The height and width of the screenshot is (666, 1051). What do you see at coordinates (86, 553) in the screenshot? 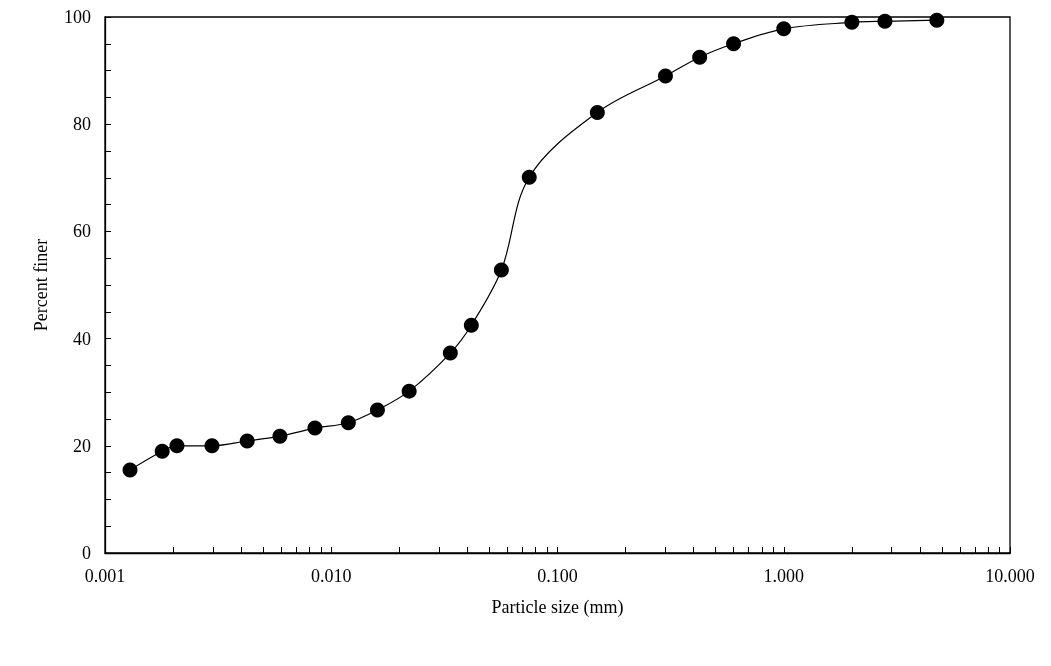
I see `y-tick-label: 0` at bounding box center [86, 553].